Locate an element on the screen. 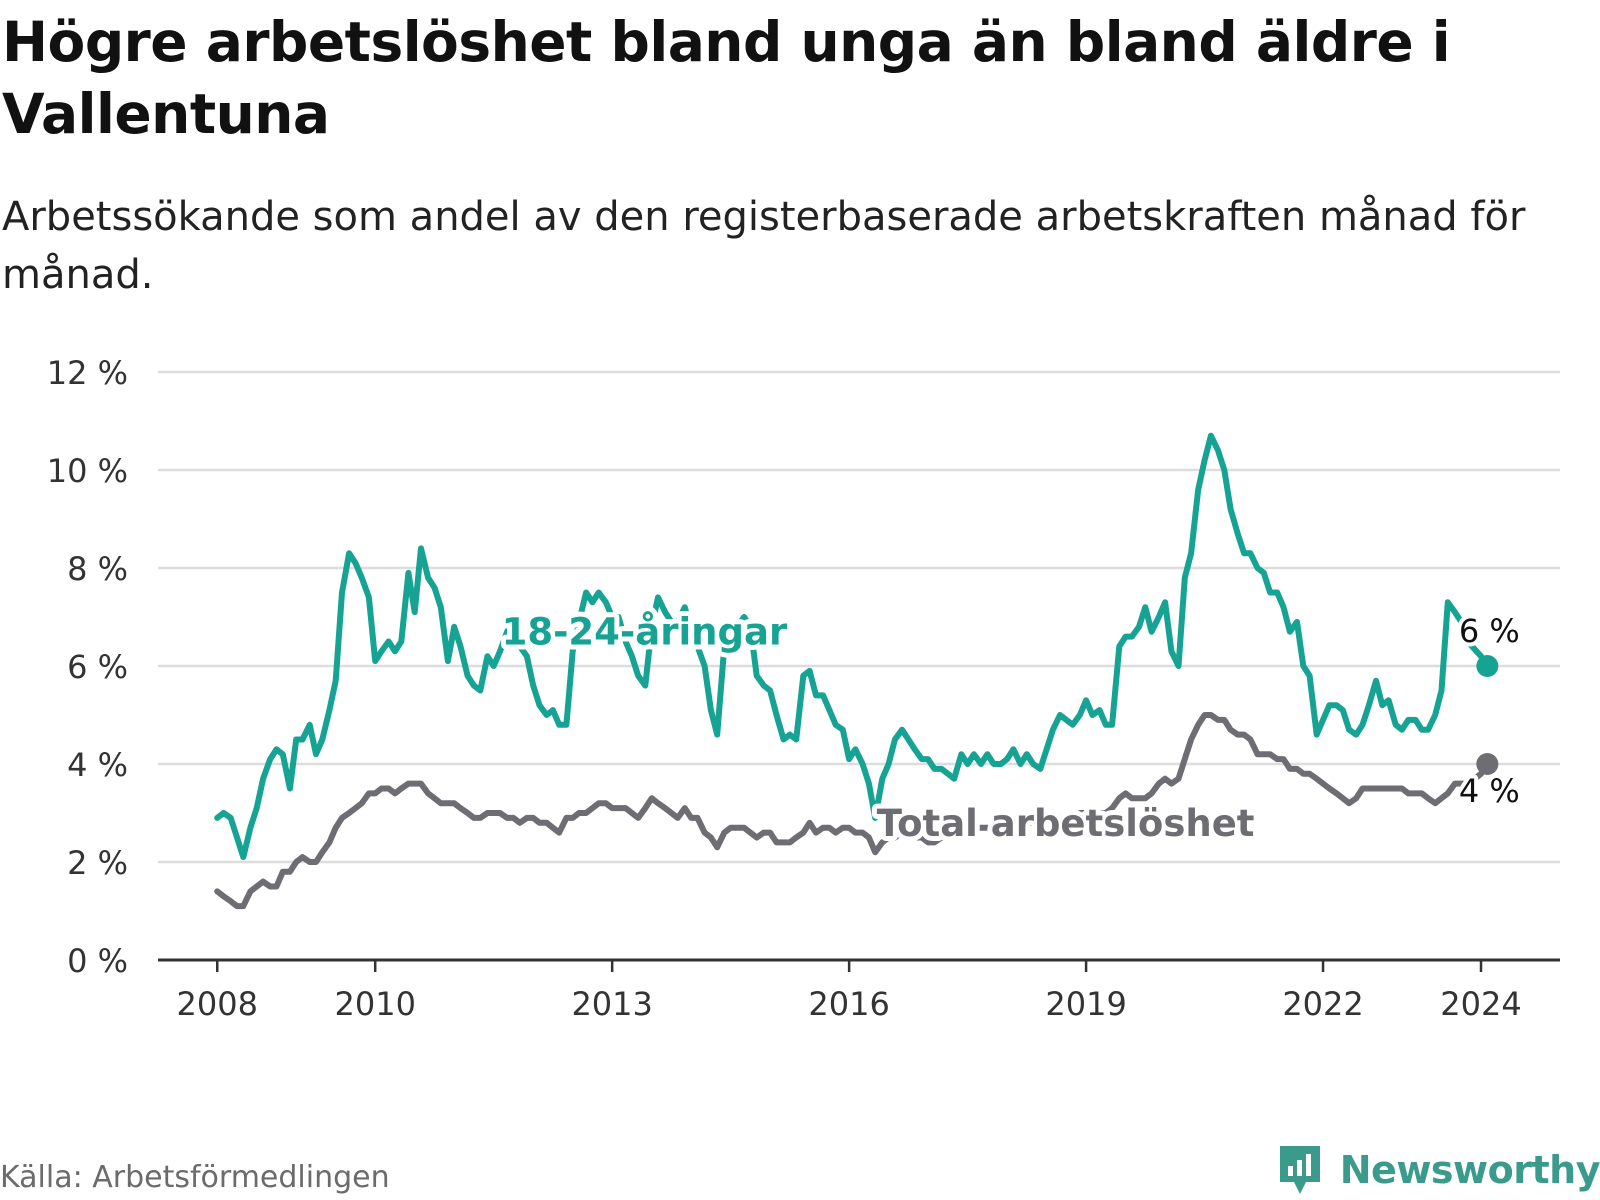 The image size is (1600, 1200). y-axis-labels: 0 % 2 % 4 % 6 % 8 % 10 % 12 % is located at coordinates (87, 667).